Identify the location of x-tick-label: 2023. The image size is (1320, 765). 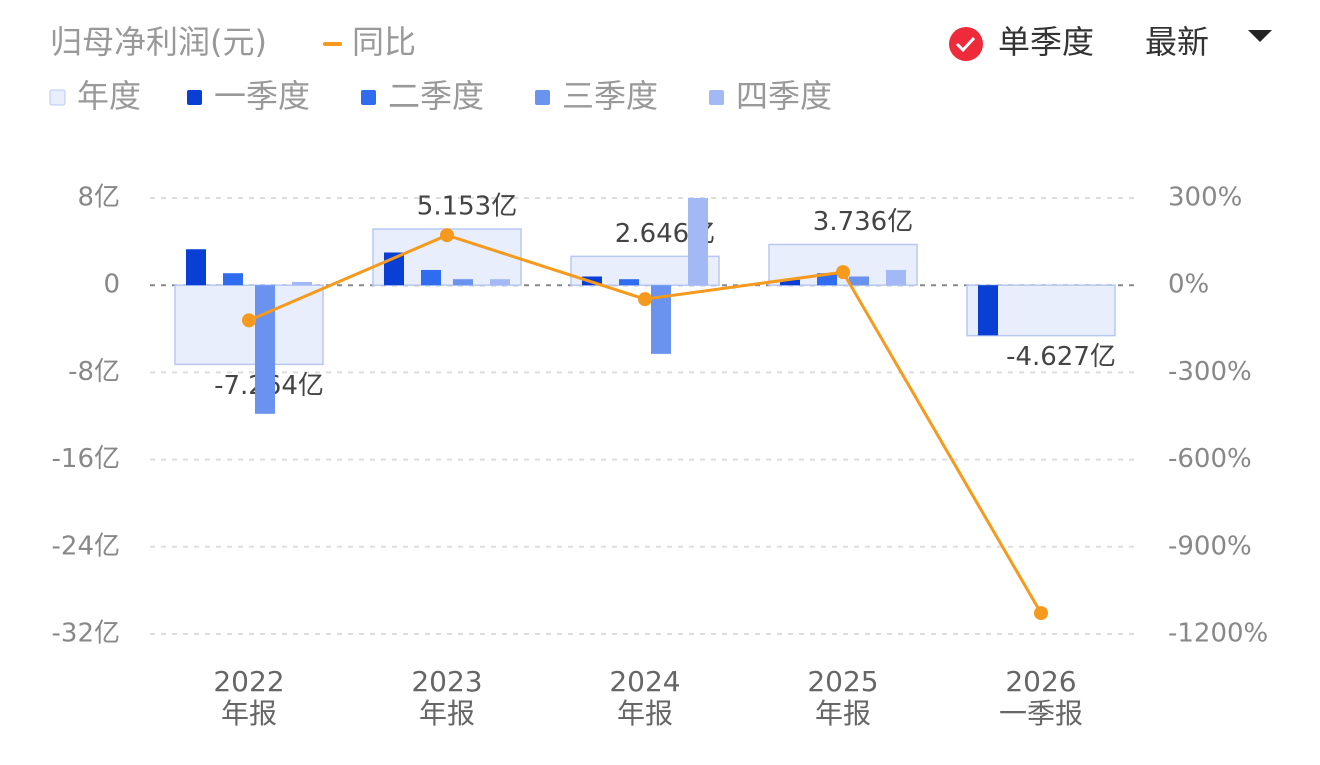
(446, 681).